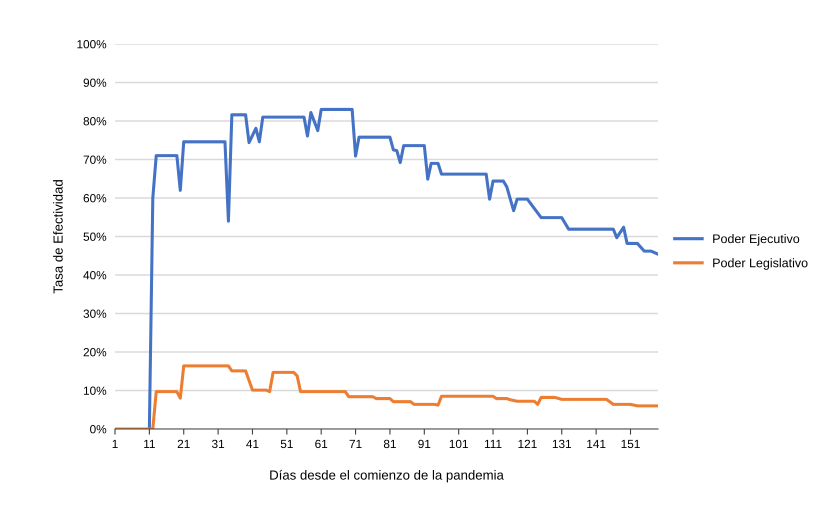  Describe the element at coordinates (184, 444) in the screenshot. I see `x-tick-label: 21` at that location.